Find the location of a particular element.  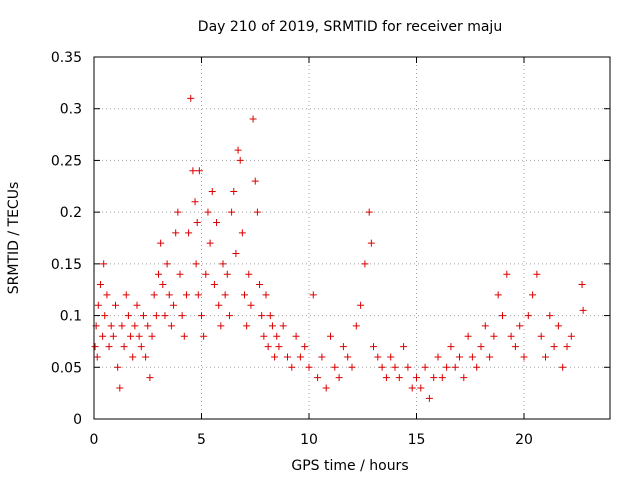

y-tick-label: 0.3 is located at coordinates (71, 110).